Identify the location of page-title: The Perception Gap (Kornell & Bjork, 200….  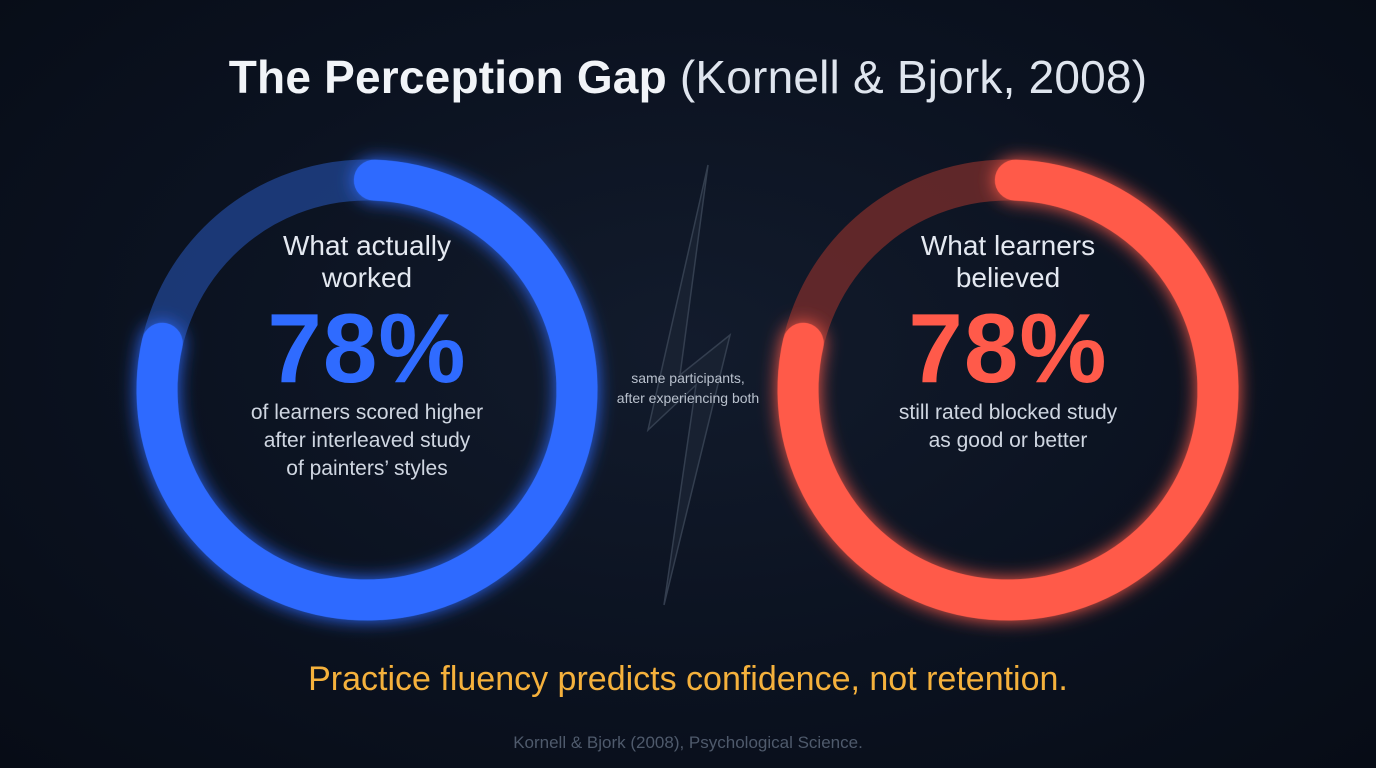
(688, 77).